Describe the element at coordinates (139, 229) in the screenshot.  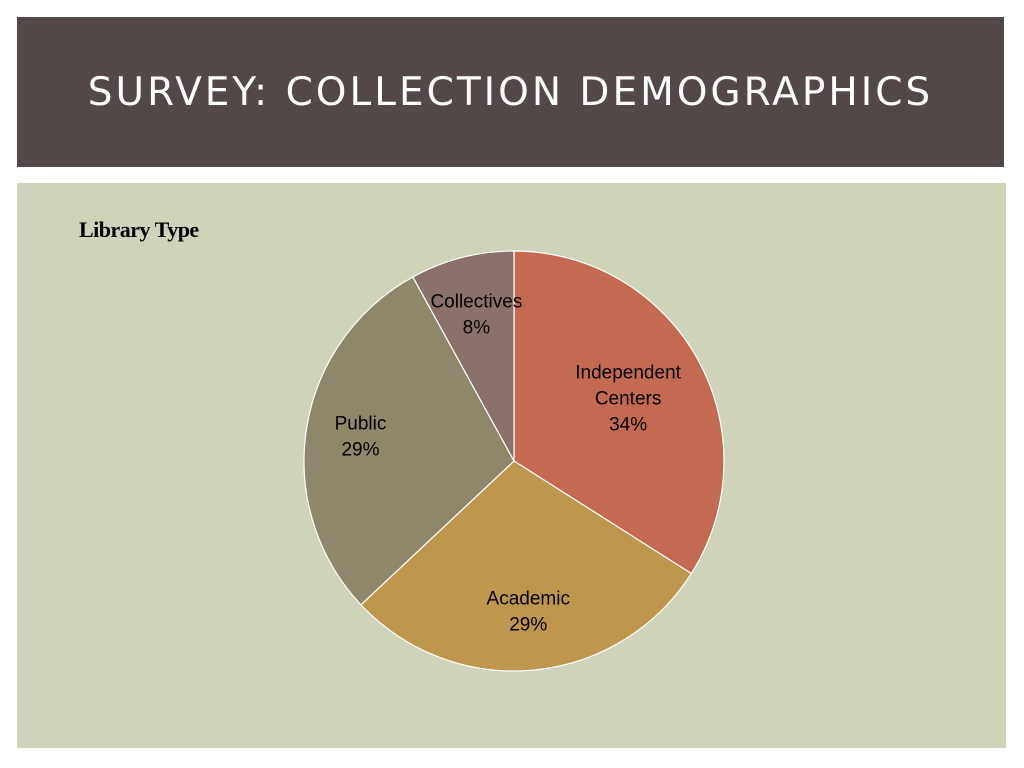
I see `chart-title: Library Type` at that location.